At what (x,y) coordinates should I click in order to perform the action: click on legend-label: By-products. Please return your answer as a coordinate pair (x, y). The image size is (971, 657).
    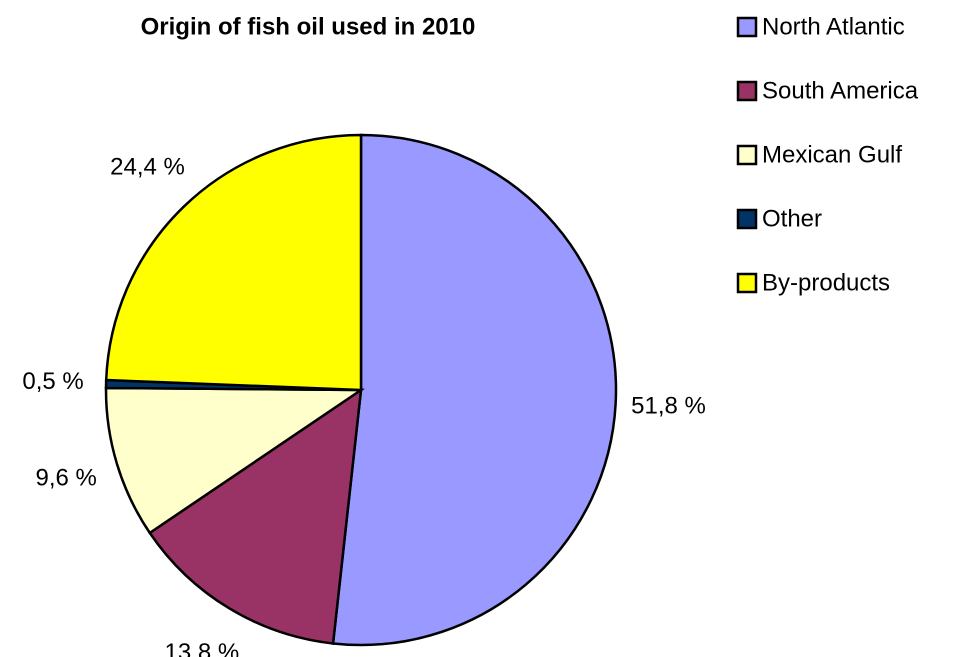
    Looking at the image, I should click on (826, 282).